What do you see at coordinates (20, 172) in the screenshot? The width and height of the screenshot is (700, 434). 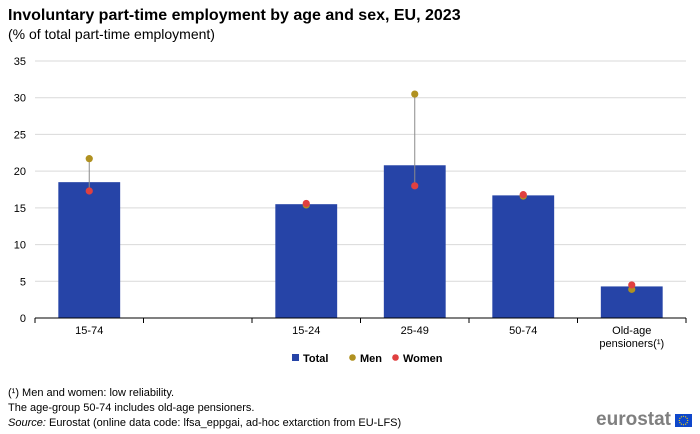 I see `y-tick-label: 20` at bounding box center [20, 172].